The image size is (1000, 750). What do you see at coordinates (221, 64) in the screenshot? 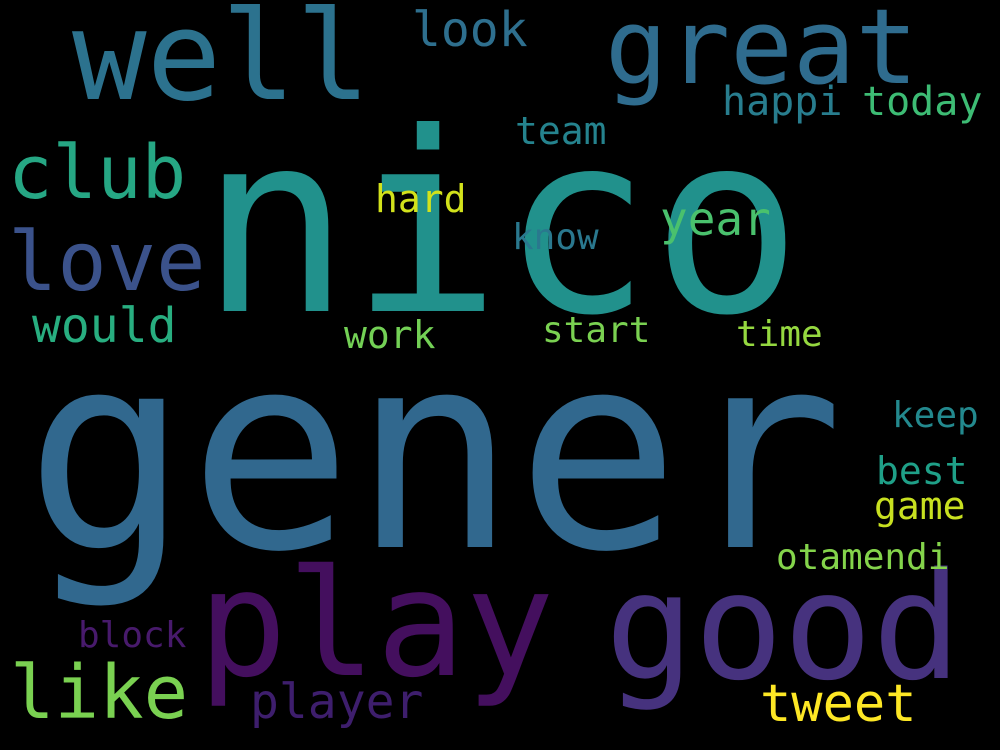
I see `word-well: well` at bounding box center [221, 64].